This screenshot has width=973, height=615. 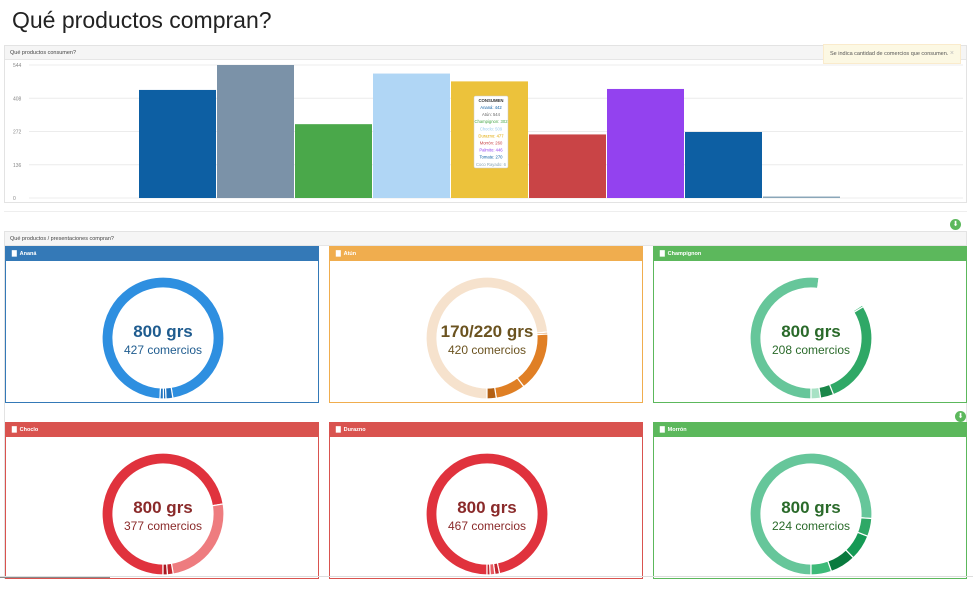 What do you see at coordinates (811, 350) in the screenshot?
I see `donut-center-sub: 208 comercios` at bounding box center [811, 350].